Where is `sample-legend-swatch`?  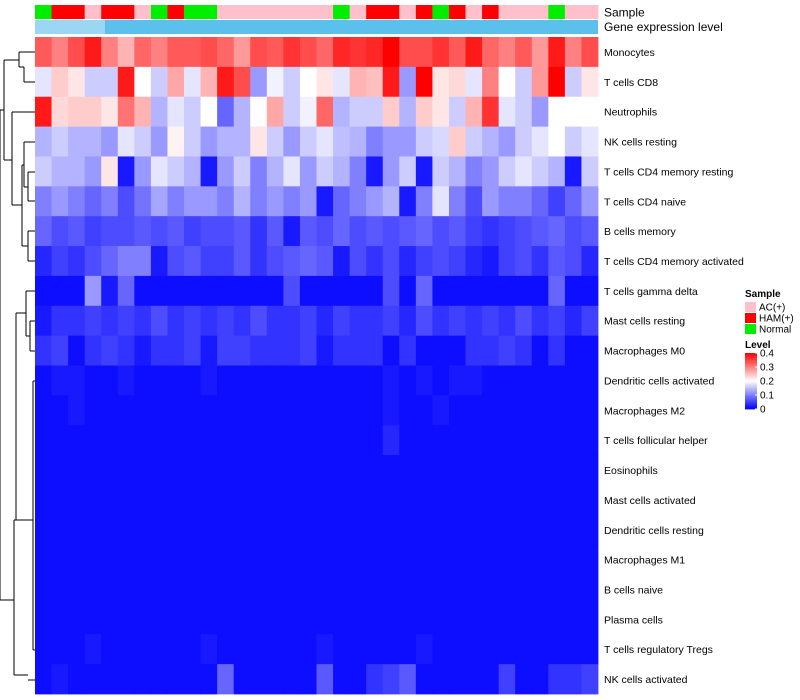 sample-legend-swatch is located at coordinates (750, 318).